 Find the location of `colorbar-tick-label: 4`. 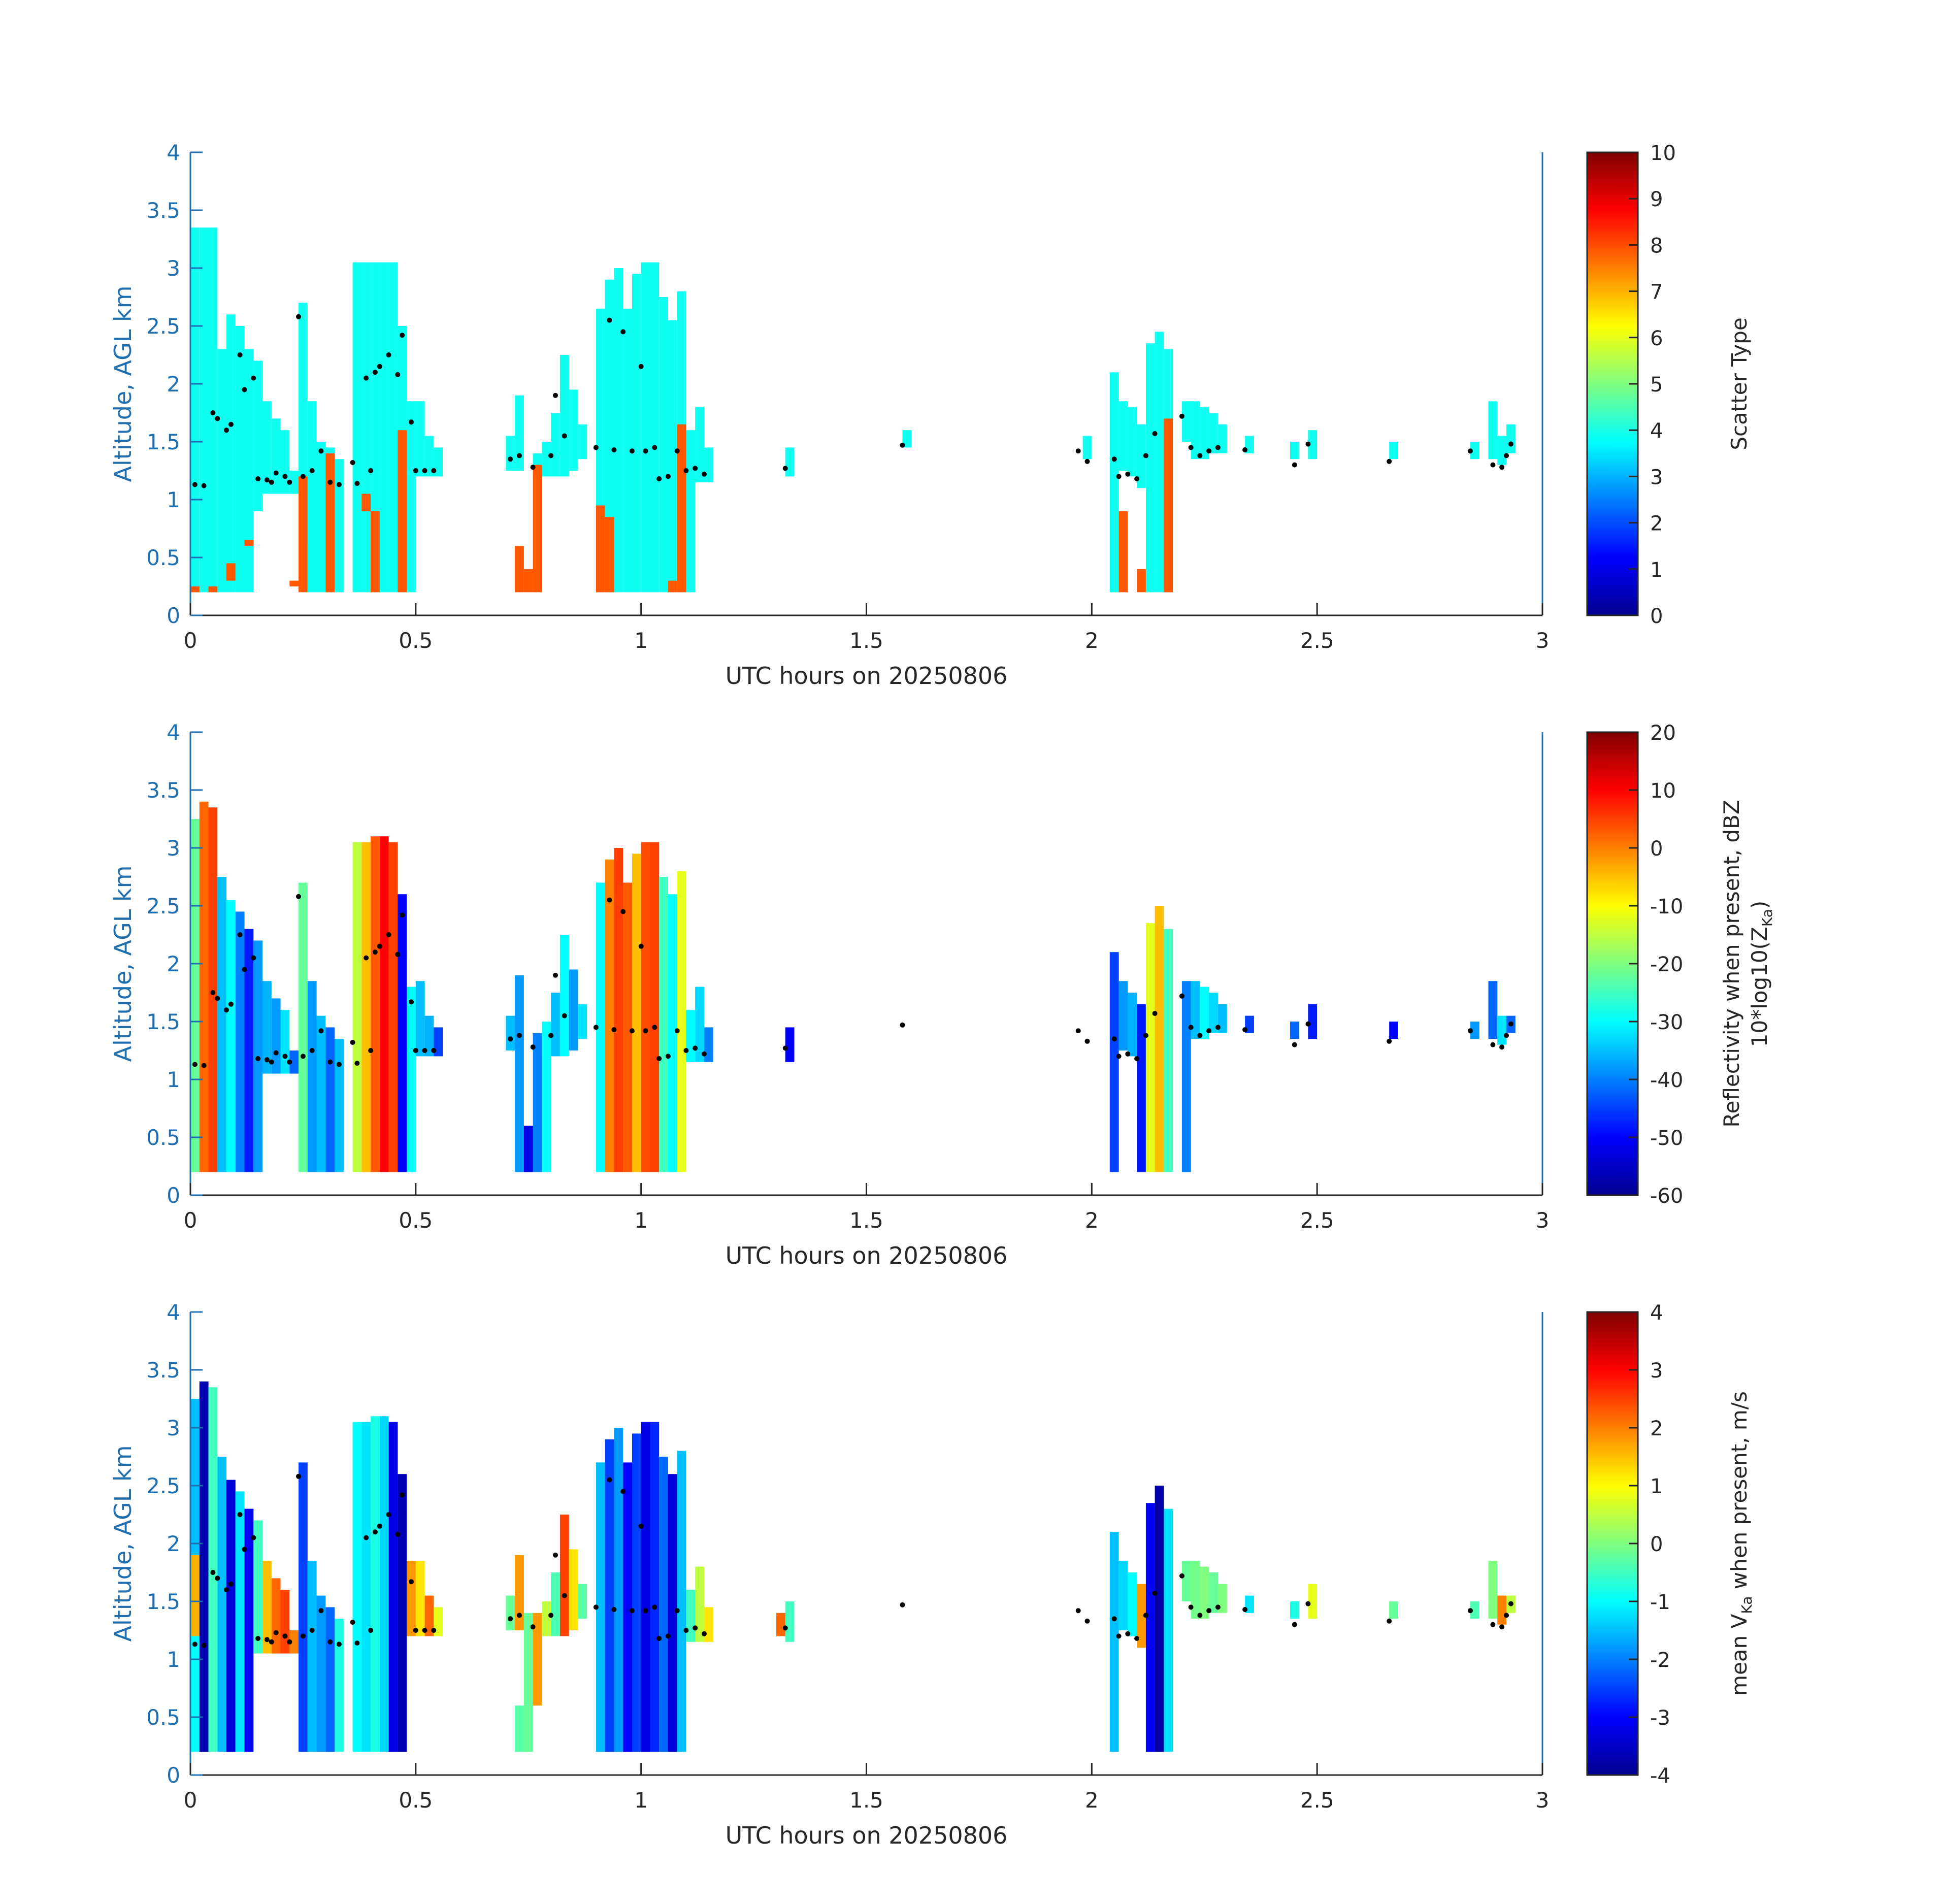

colorbar-tick-label: 4 is located at coordinates (1656, 1313).